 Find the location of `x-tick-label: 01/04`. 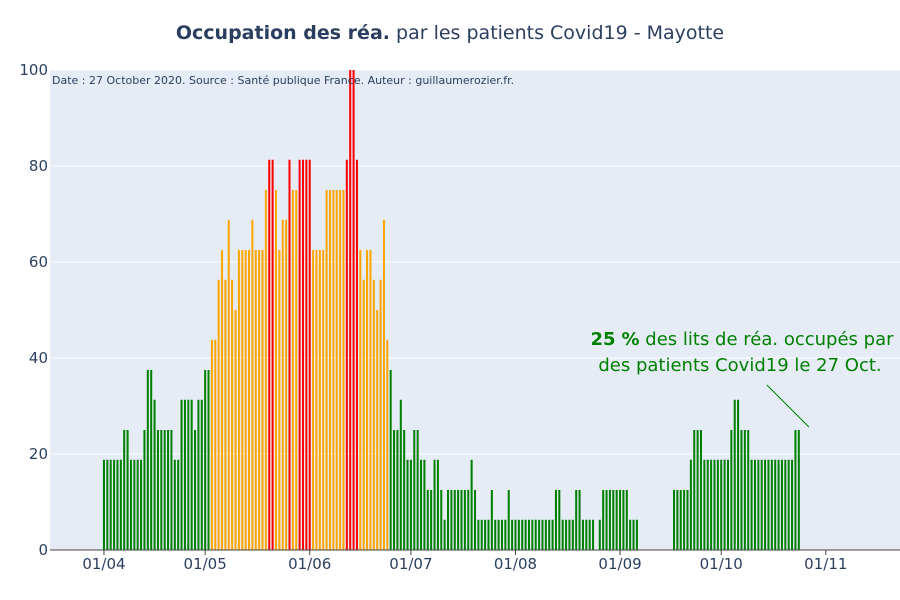

x-tick-label: 01/04 is located at coordinates (103, 564).